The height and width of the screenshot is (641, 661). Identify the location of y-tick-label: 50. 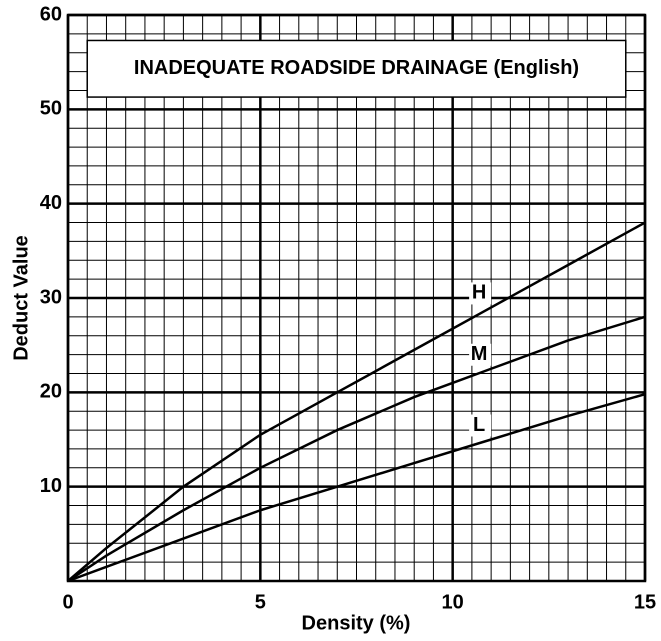
(51, 109).